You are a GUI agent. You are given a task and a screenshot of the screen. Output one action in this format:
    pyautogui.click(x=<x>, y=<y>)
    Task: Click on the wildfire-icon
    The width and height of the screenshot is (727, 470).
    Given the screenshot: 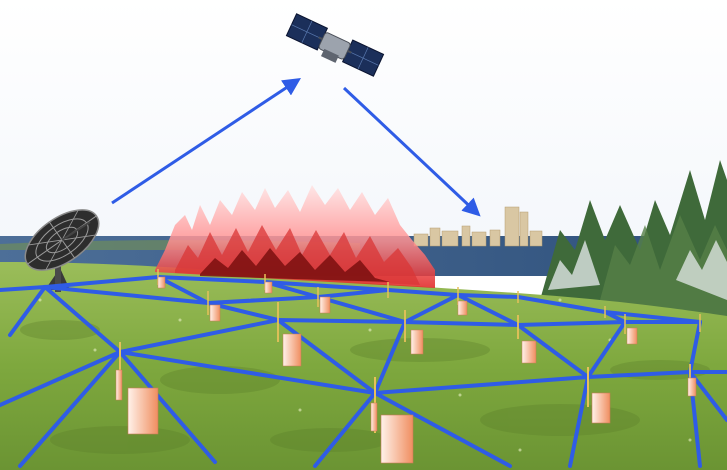 What is the action you would take?
    pyautogui.click(x=295, y=236)
    